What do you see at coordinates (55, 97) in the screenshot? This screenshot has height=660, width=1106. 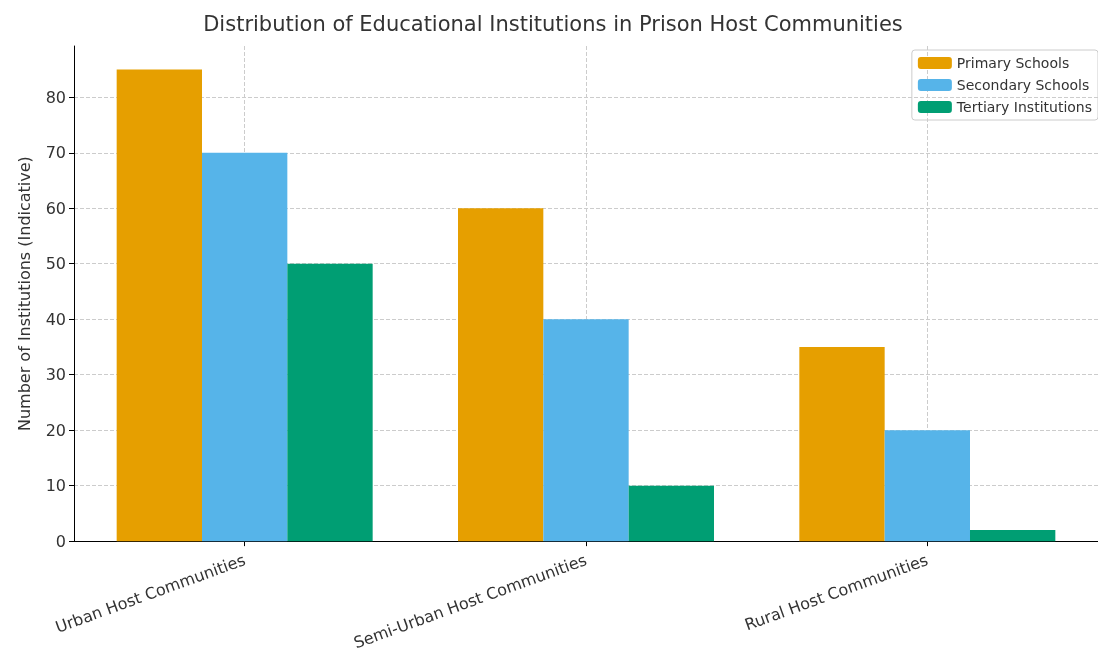 I see `y-tick-label: 80` at bounding box center [55, 97].